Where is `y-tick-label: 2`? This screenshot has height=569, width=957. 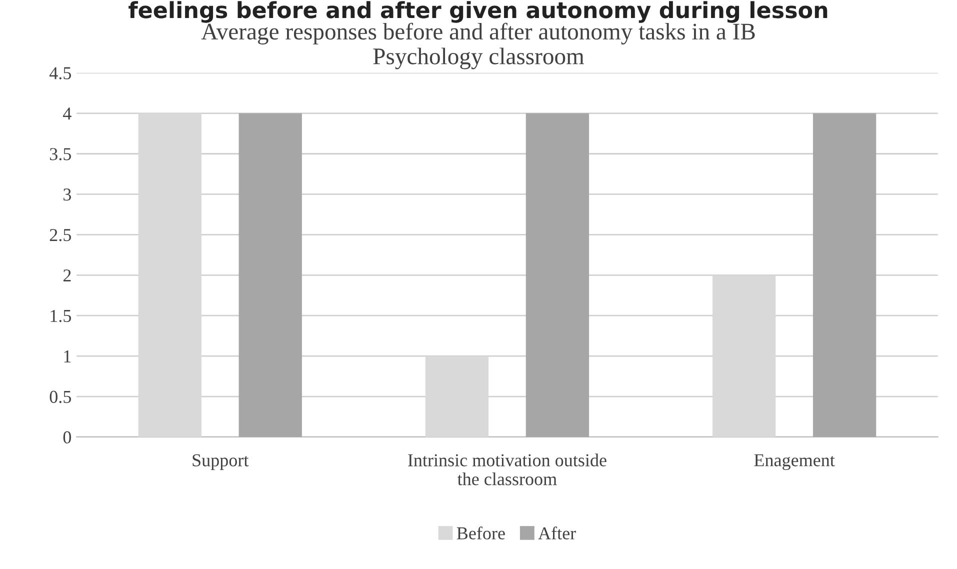
y-tick-label: 2 is located at coordinates (67, 275).